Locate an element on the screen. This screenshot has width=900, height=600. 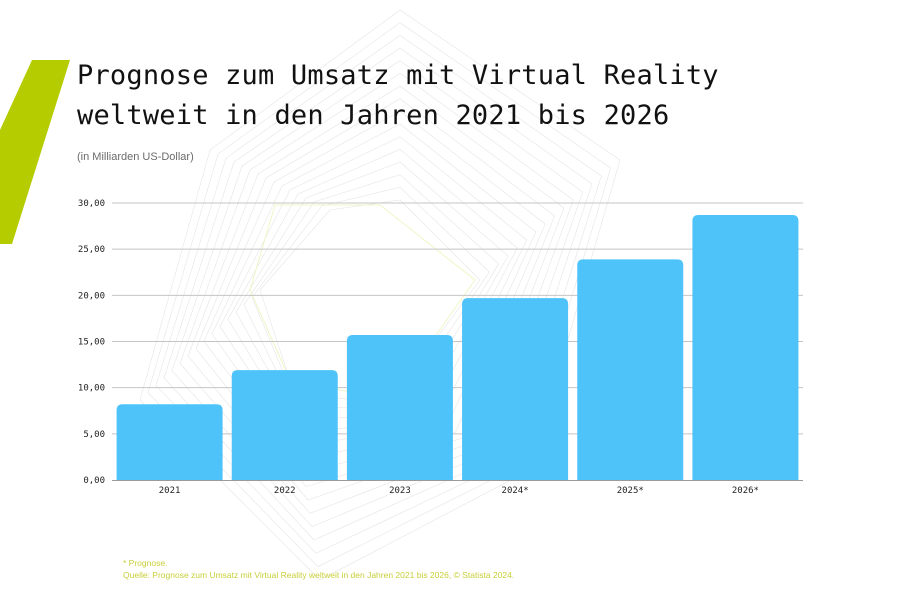
x-tick-label: 2026* is located at coordinates (745, 491).